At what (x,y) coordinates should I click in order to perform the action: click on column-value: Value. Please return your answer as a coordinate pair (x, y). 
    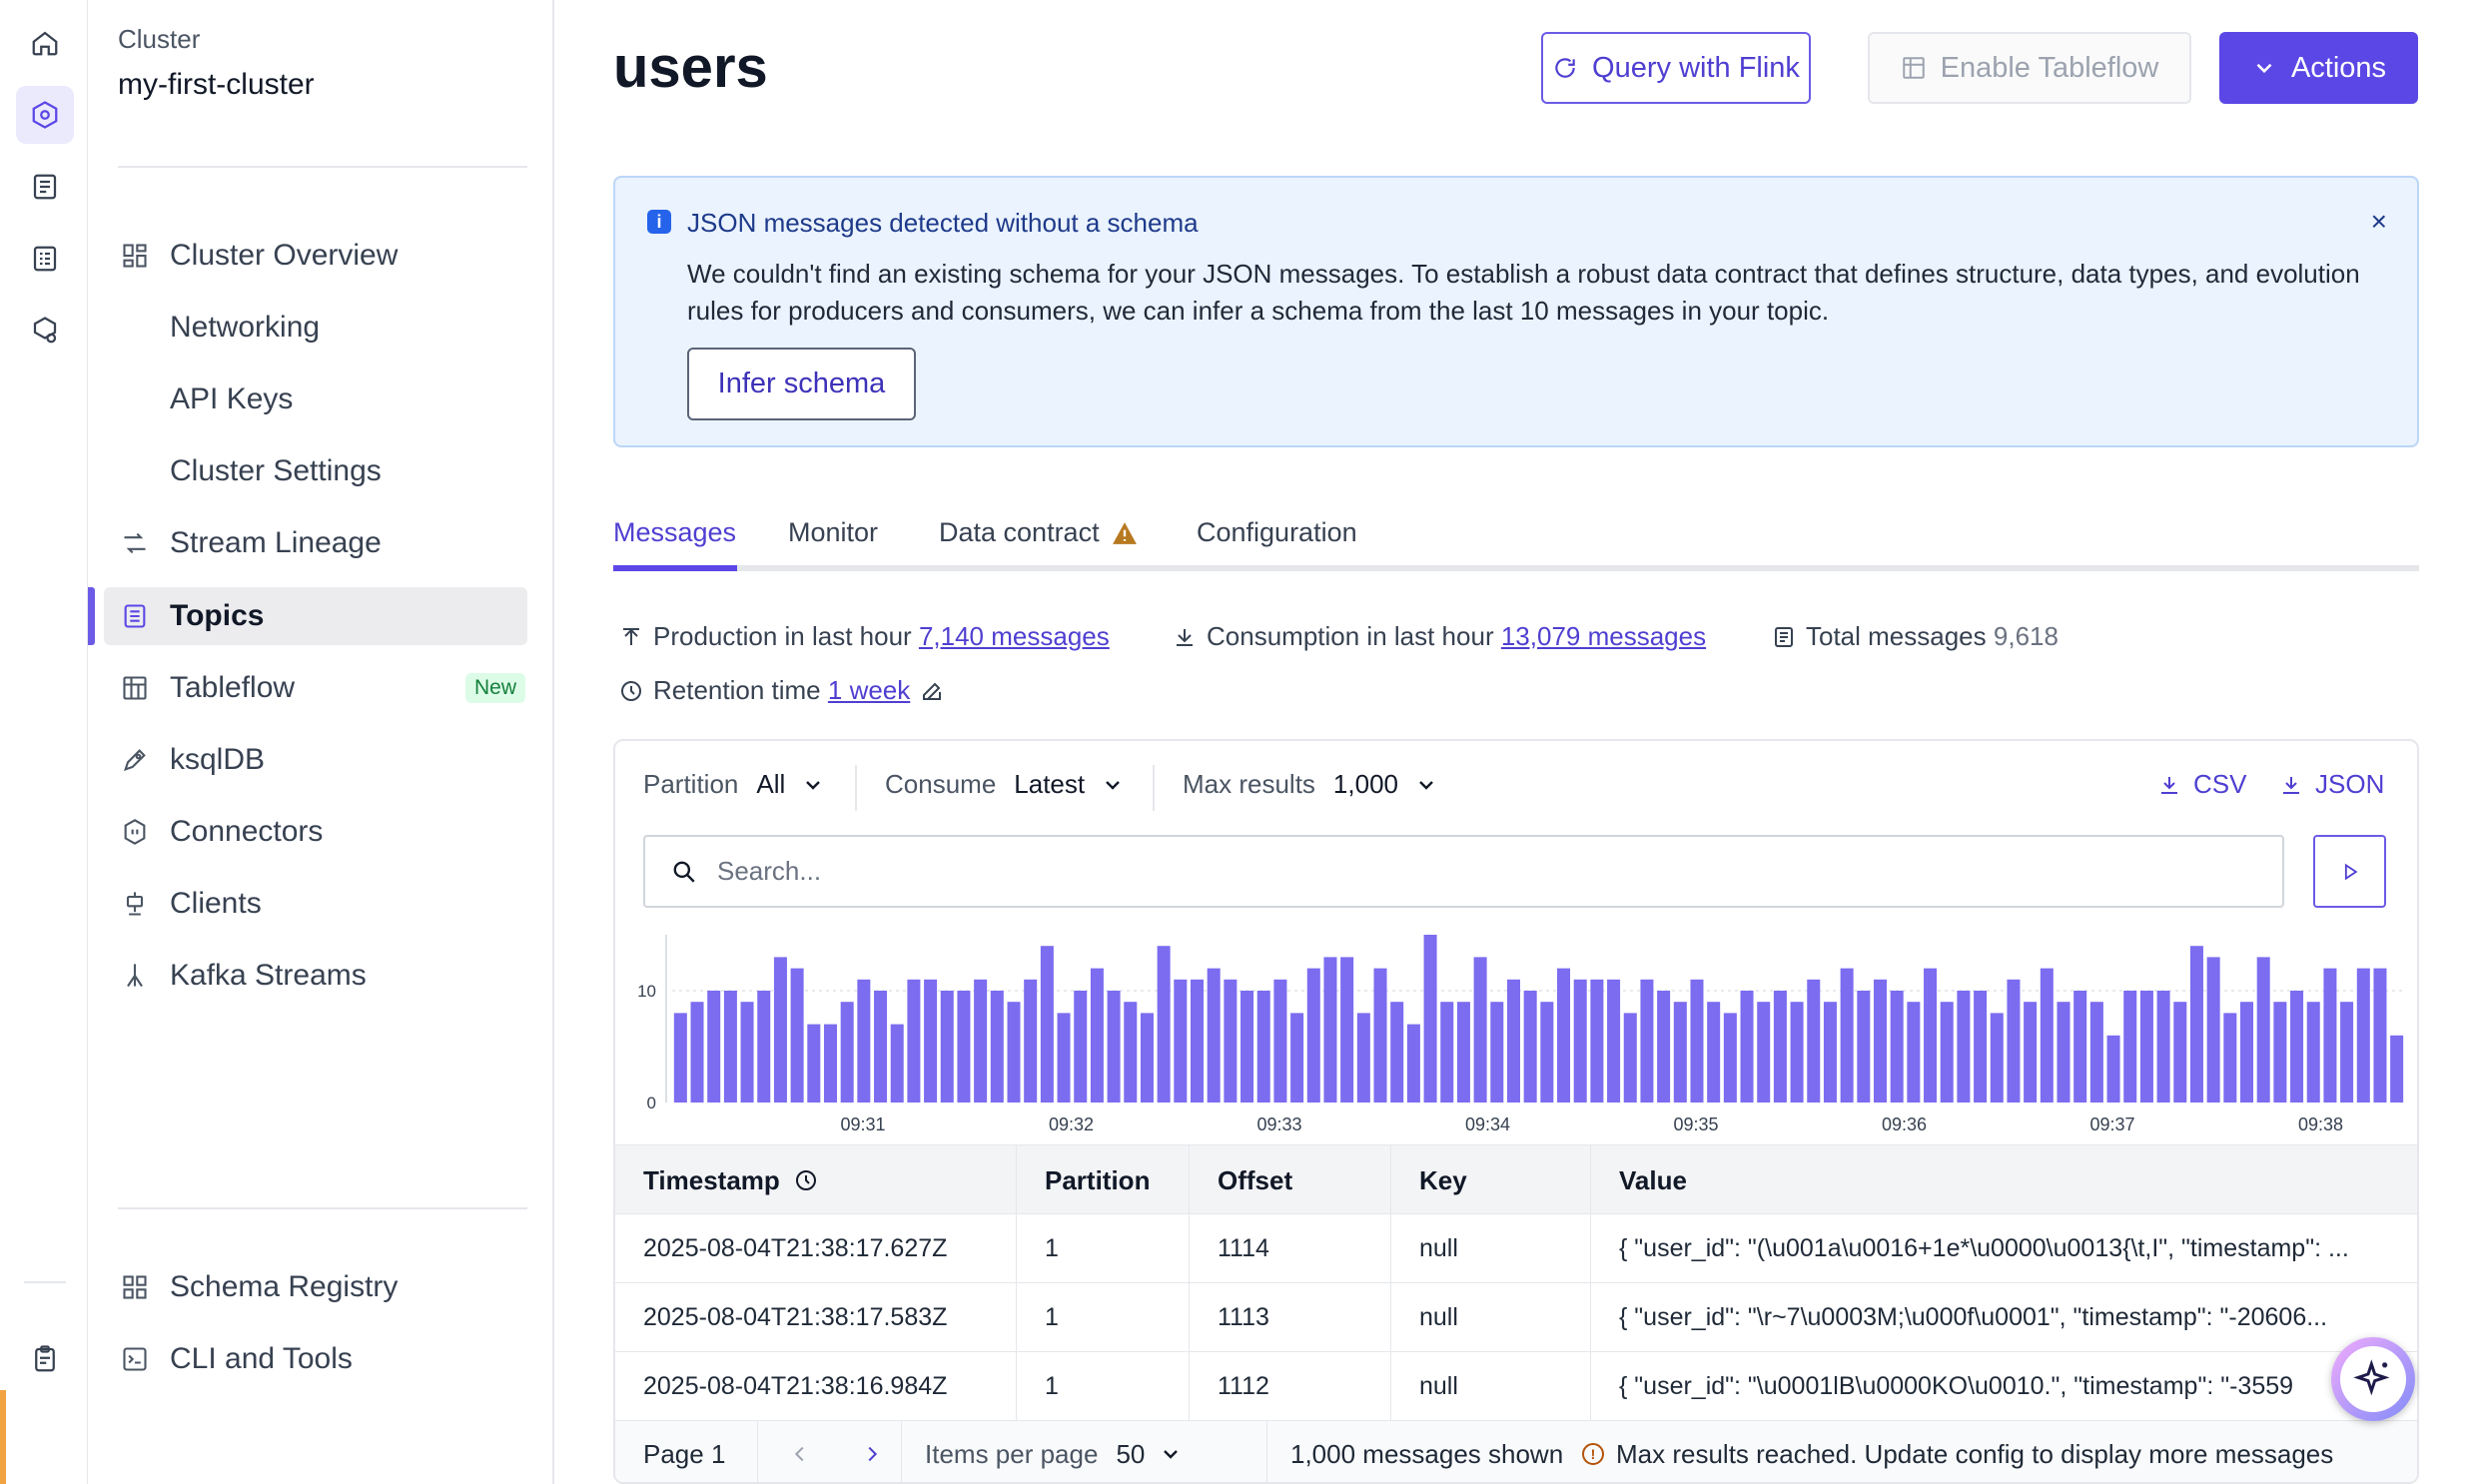
    Looking at the image, I should click on (1653, 1179).